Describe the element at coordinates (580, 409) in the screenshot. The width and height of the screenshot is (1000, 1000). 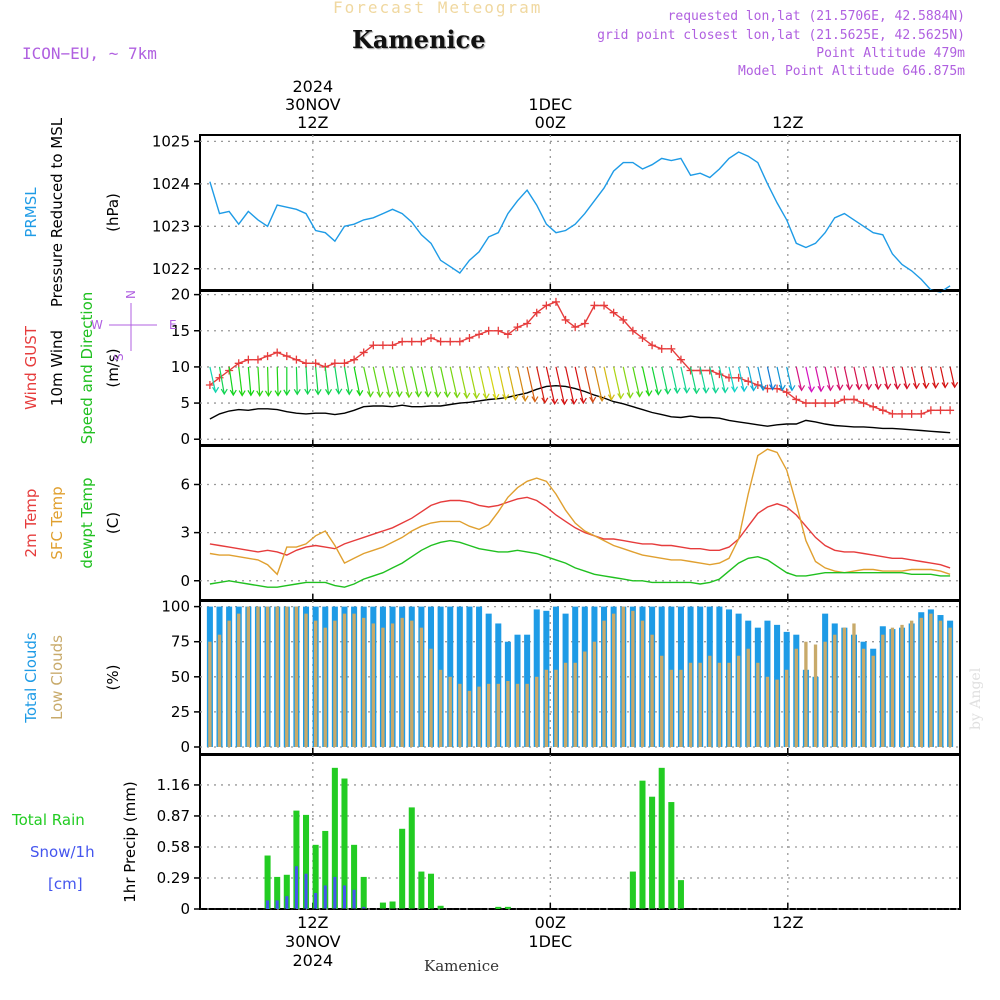
I see `series-line-10m-wind` at that location.